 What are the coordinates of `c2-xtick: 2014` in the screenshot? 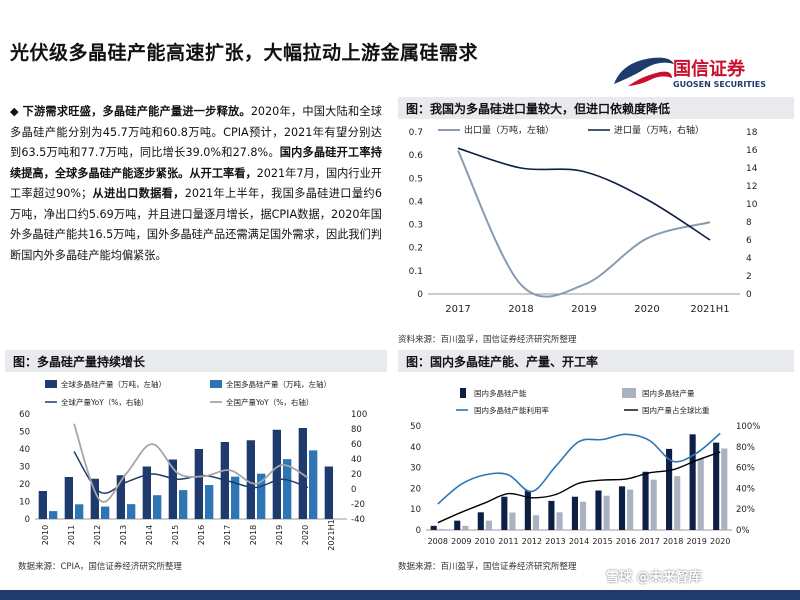 It's located at (149, 535).